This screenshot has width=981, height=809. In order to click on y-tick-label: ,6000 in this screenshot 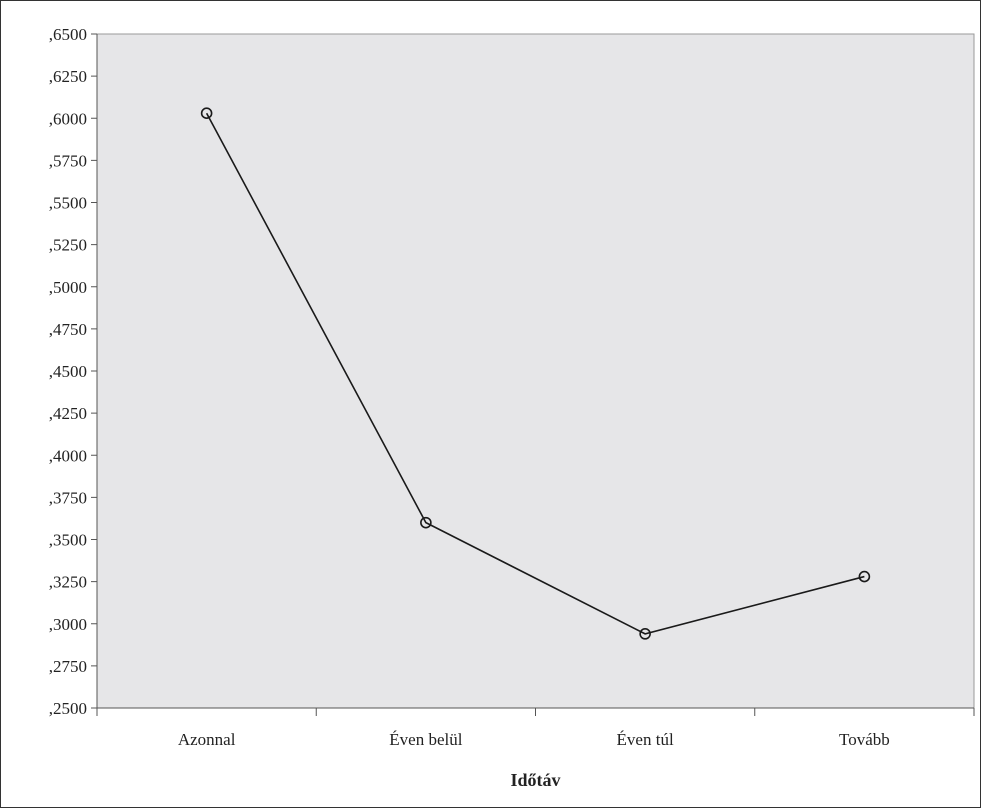, I will do `click(68, 118)`.